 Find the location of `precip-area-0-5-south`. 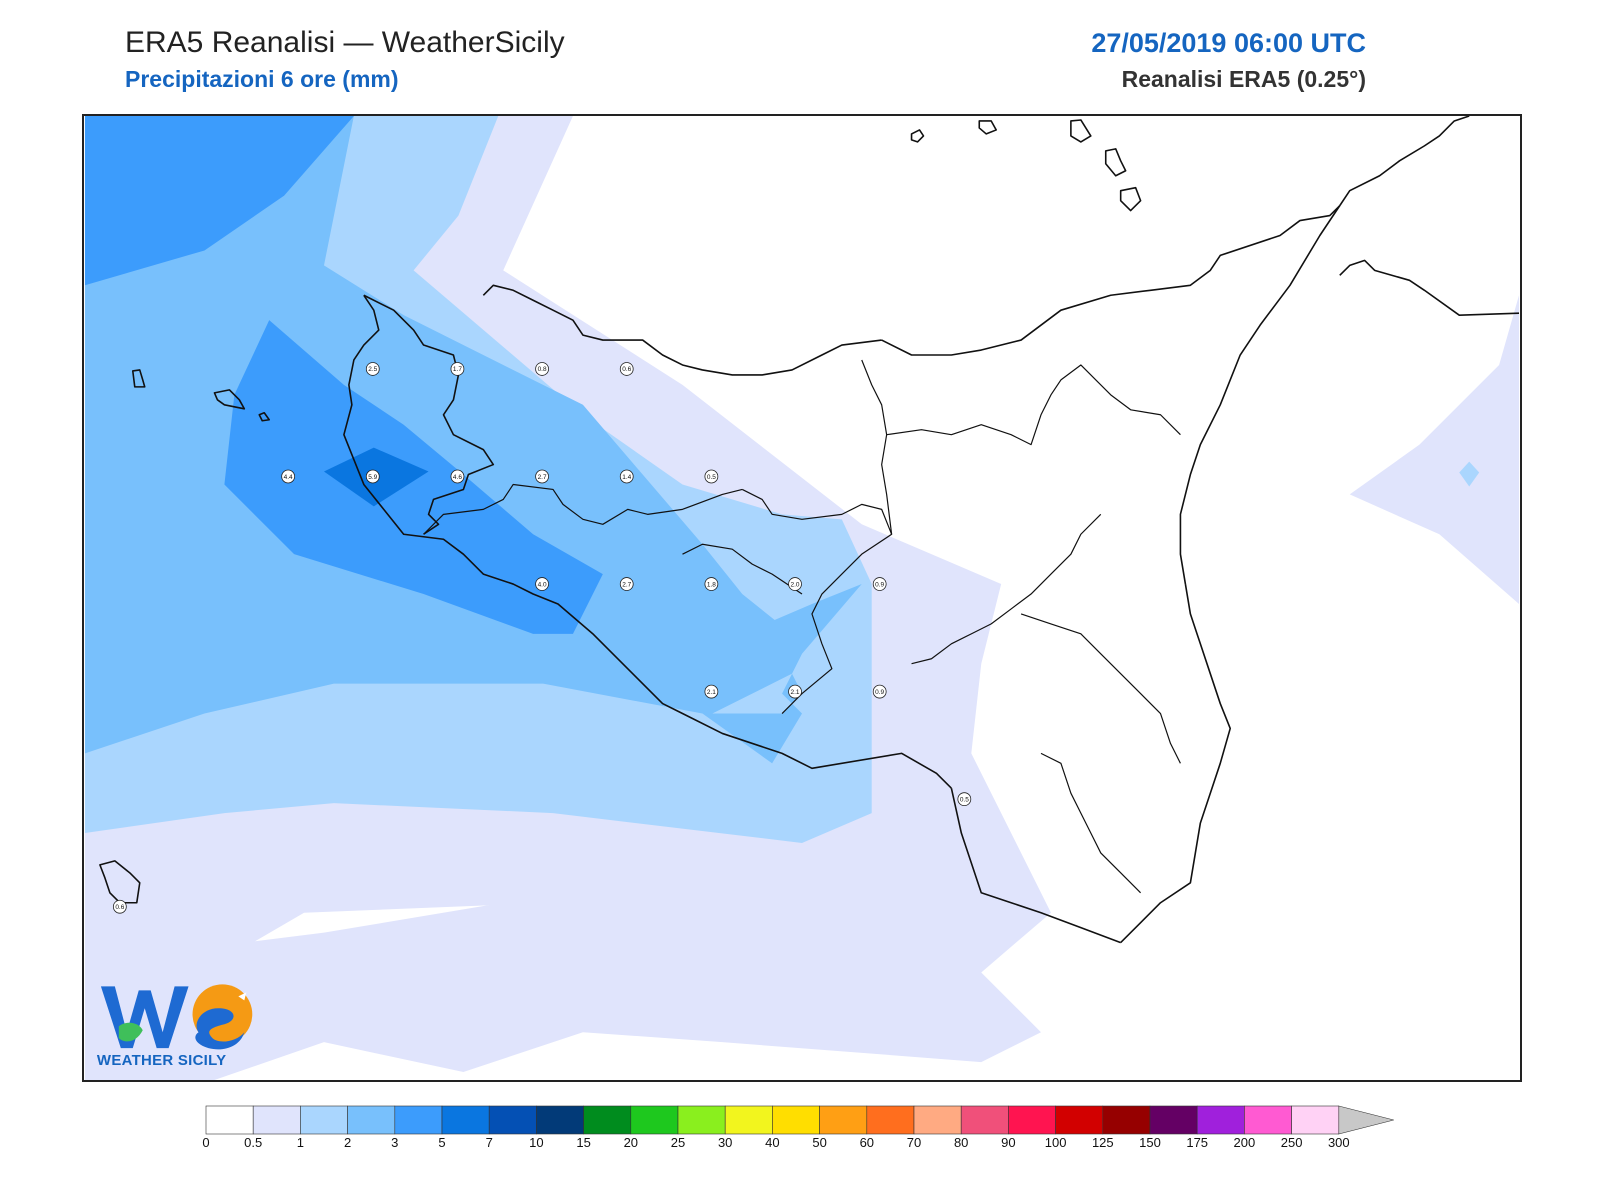

precip-area-0-5-south is located at coordinates (563, 986).